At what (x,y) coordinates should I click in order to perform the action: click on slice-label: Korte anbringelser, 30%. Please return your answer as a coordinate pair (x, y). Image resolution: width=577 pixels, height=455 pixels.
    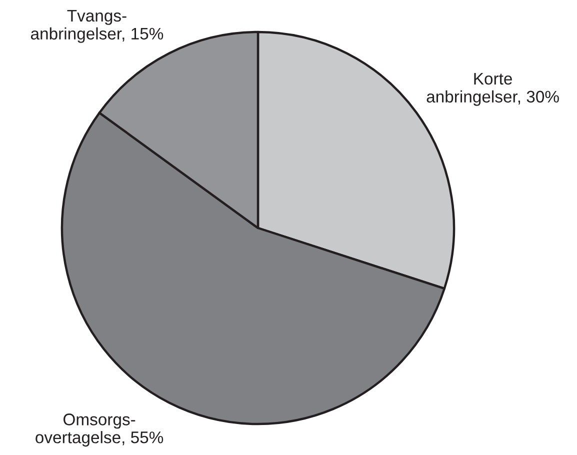
    Looking at the image, I should click on (492, 89).